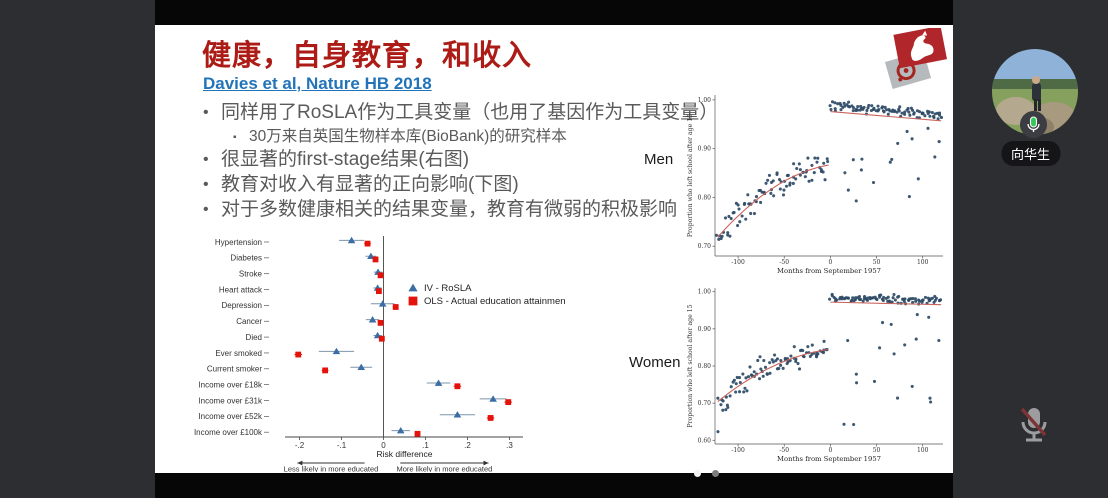 Image resolution: width=1108 pixels, height=498 pixels. I want to click on svg-text: .3, so click(509, 445).